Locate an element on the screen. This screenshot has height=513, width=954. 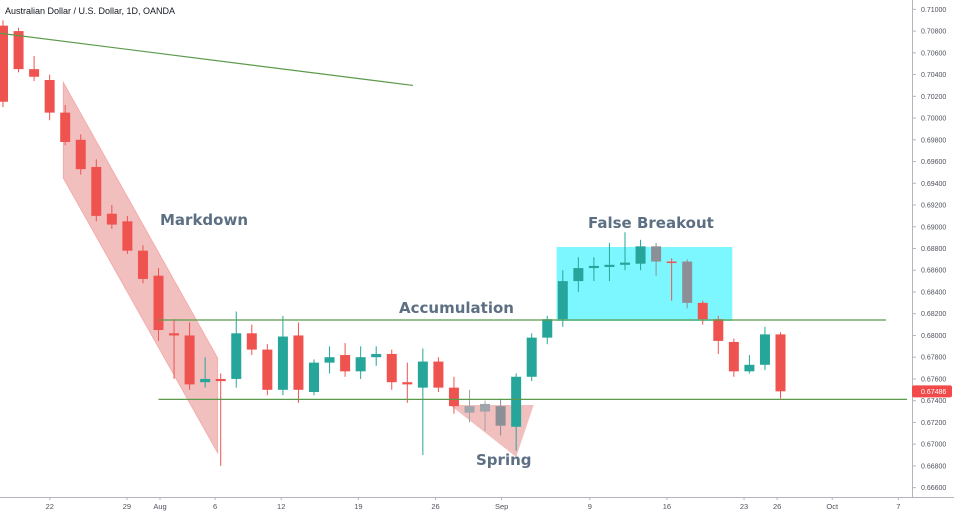
x-tick-label: 23 is located at coordinates (744, 506).